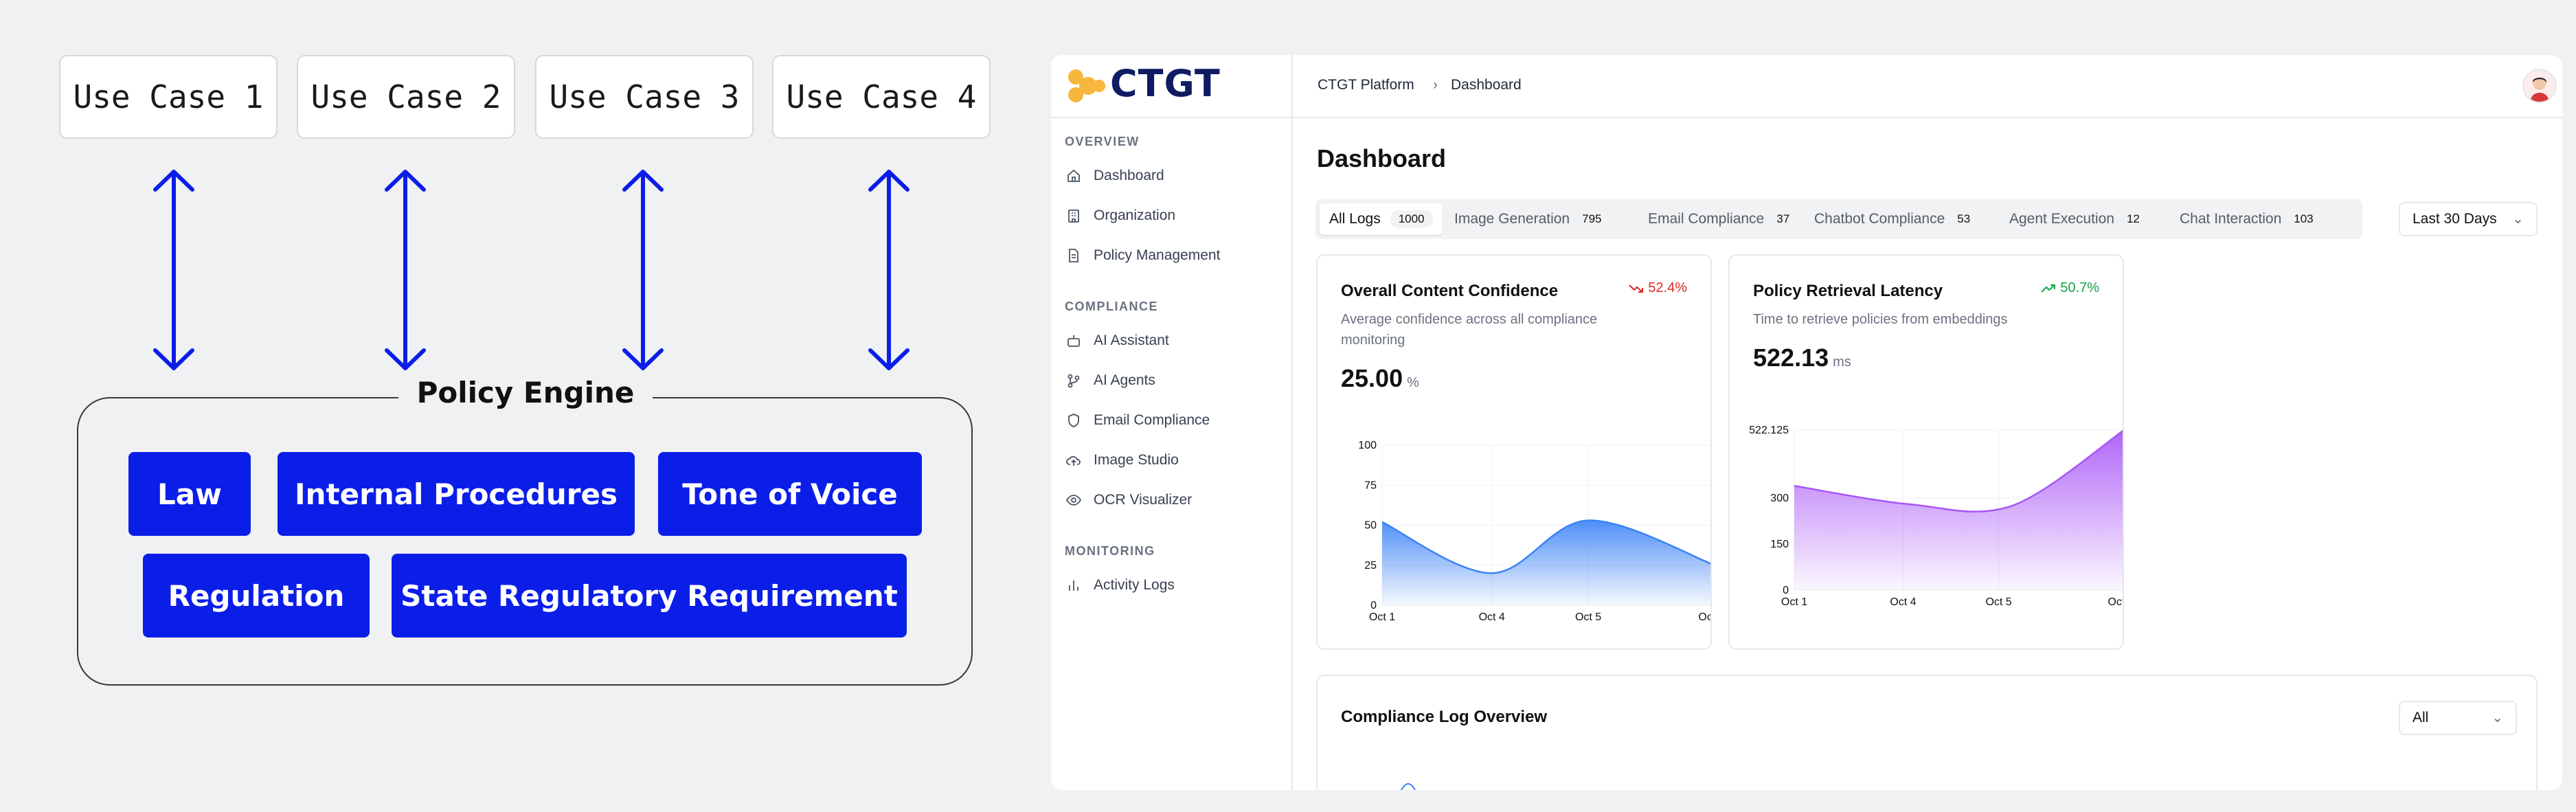  I want to click on tab-chat-interaction: Chat Interaction 103, so click(2248, 219).